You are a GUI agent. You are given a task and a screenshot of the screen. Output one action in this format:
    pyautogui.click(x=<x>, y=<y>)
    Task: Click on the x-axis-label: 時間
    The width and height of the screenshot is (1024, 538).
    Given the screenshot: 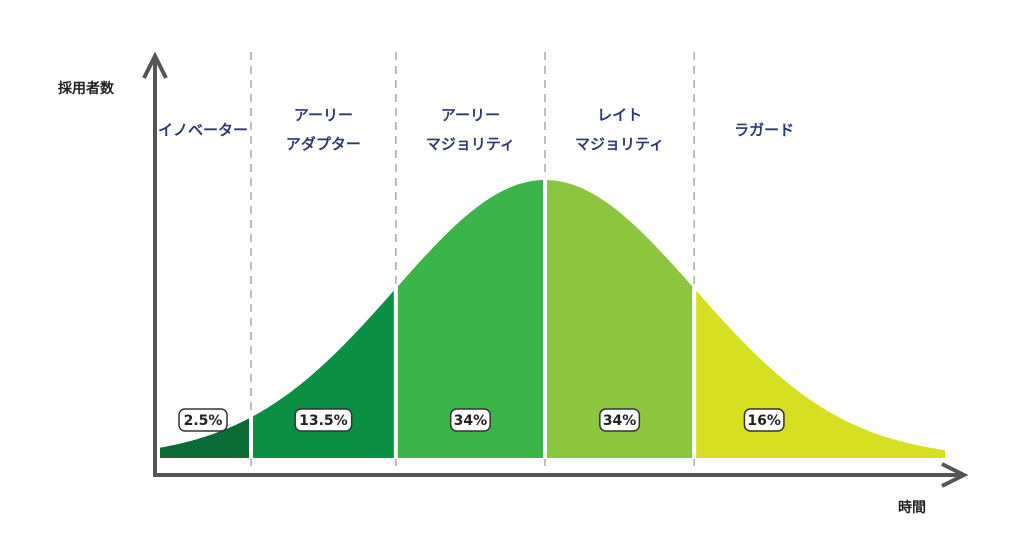 What is the action you would take?
    pyautogui.click(x=912, y=508)
    